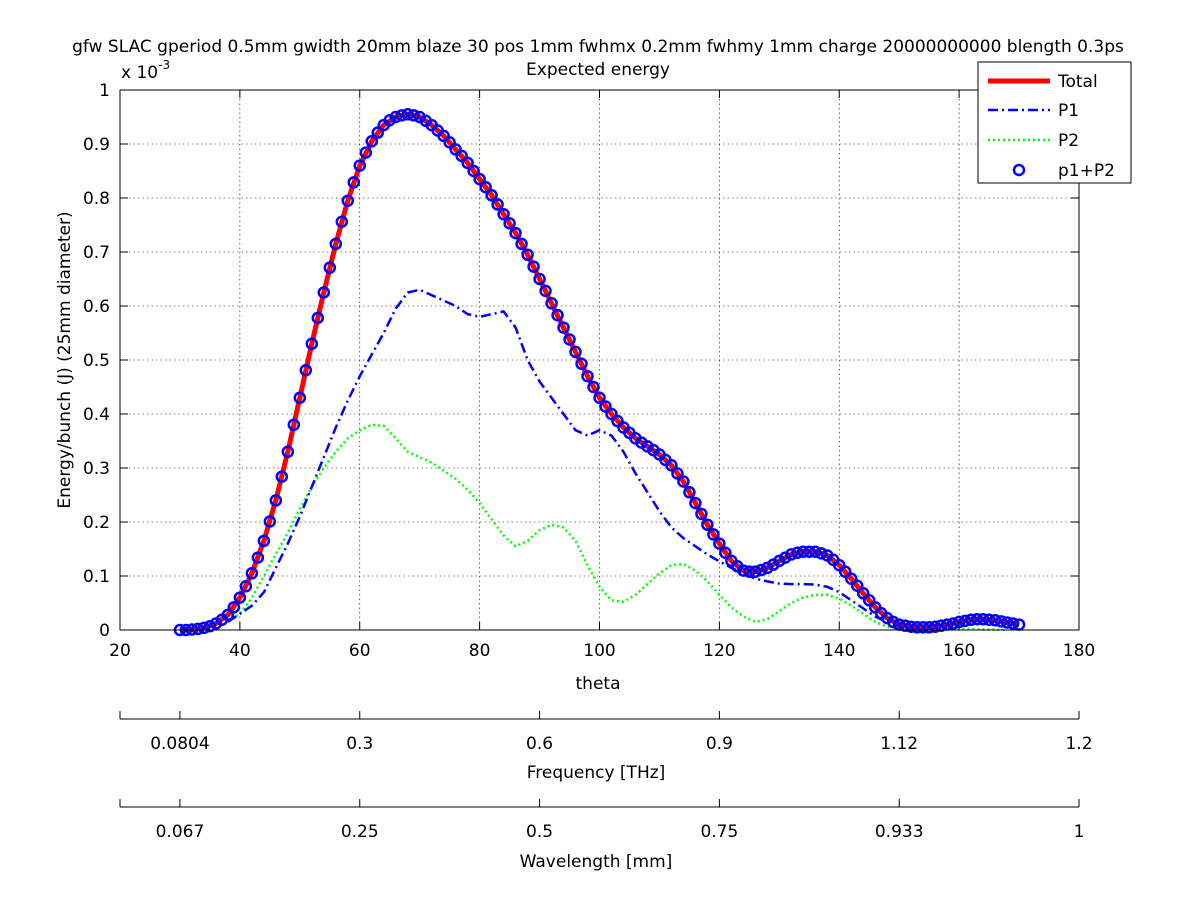 This screenshot has height=901, width=1200. I want to click on legend-entry-label: Total, so click(1077, 82).